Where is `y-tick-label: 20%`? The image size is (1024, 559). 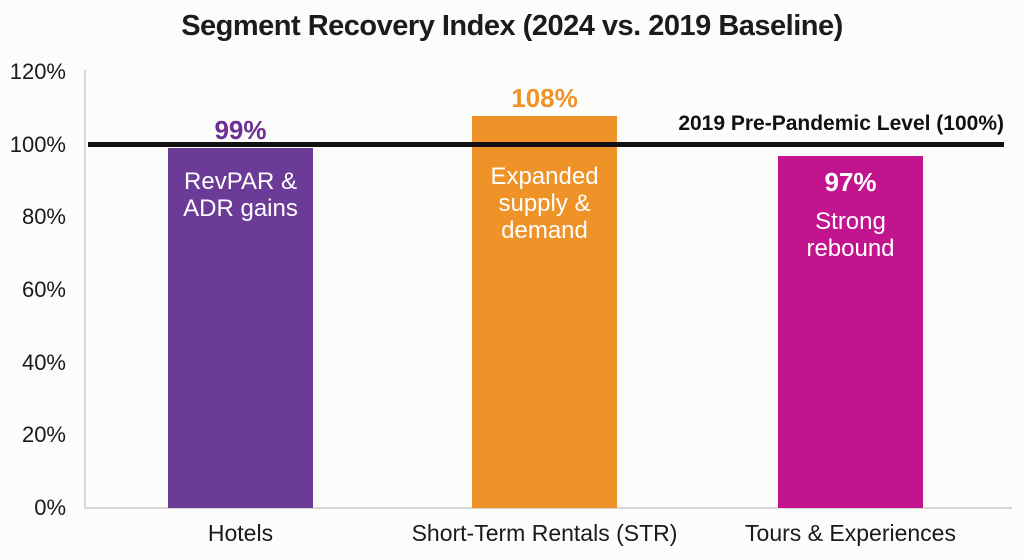
y-tick-label: 20% is located at coordinates (43, 435).